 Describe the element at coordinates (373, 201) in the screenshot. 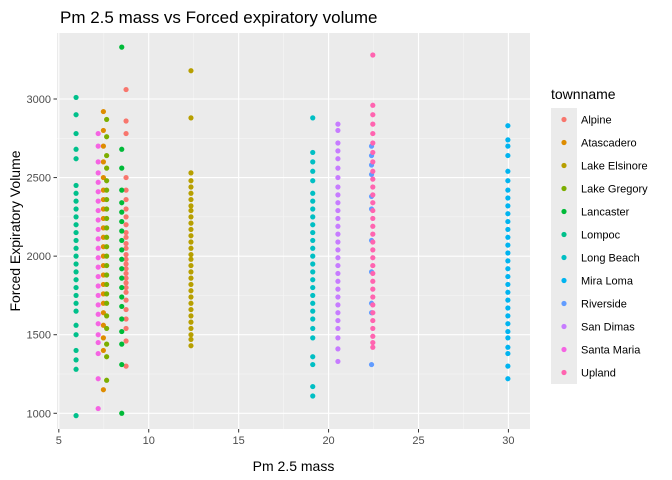

I see `series-upland` at that location.